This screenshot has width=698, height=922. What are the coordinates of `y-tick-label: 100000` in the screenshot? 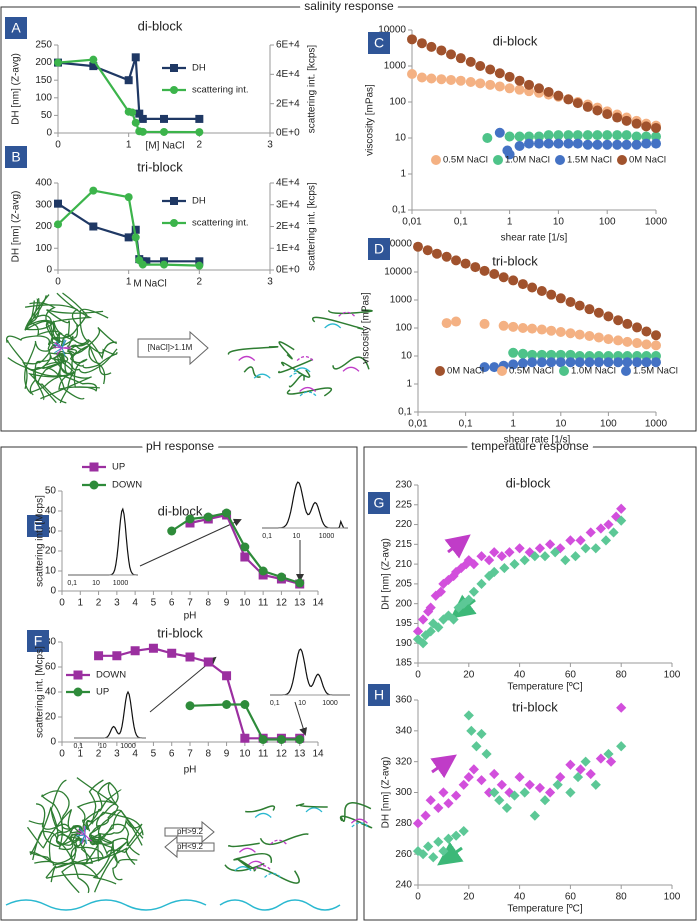 It's located at (396, 244).